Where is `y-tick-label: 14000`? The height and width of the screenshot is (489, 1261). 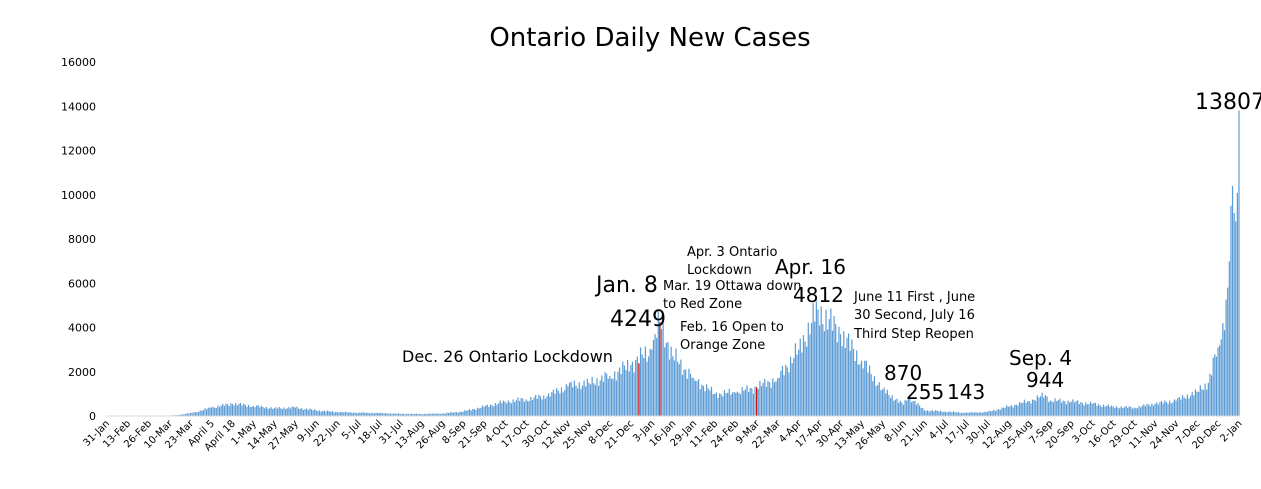
y-tick-label: 14000 is located at coordinates (78, 106).